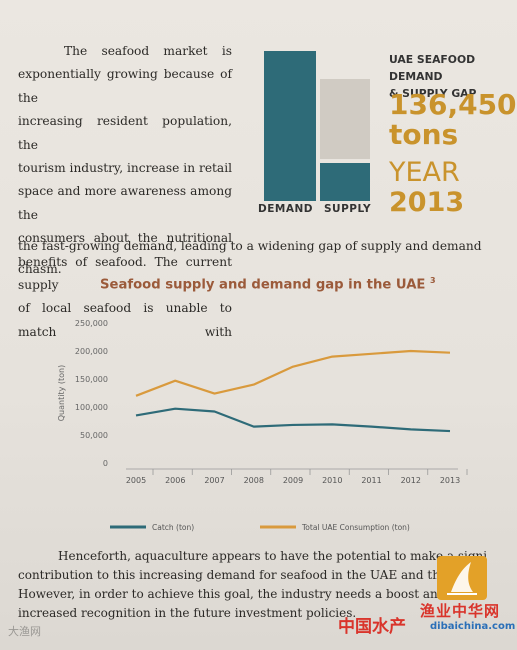  Describe the element at coordinates (345, 119) in the screenshot. I see `gap-bar` at that location.